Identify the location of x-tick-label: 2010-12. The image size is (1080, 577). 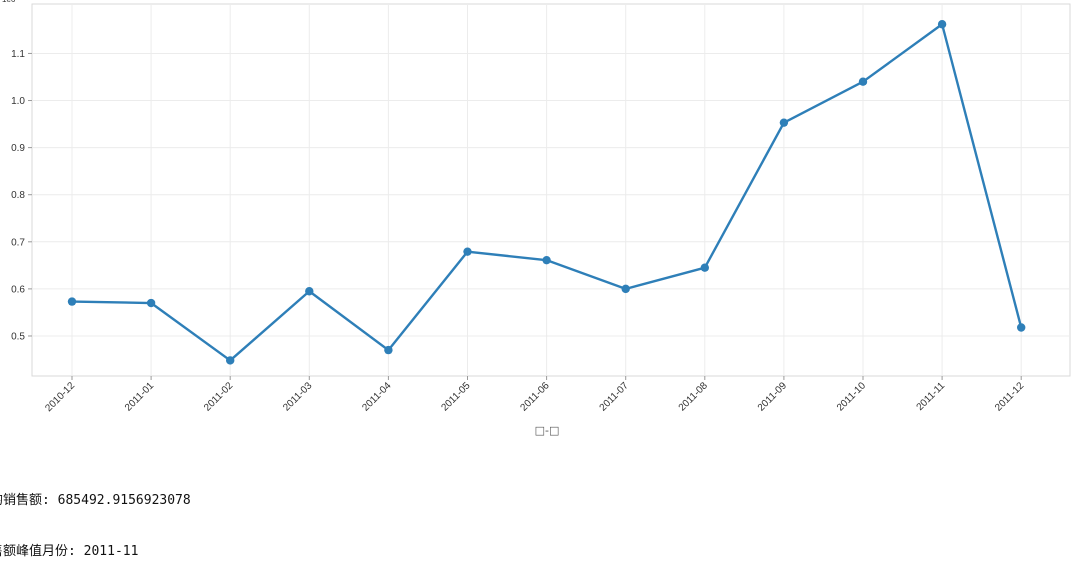
(60, 397).